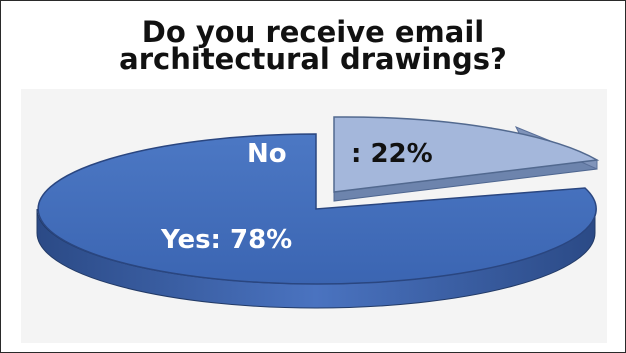 This screenshot has height=353, width=626. I want to click on chart-title-line-2: architectural drawings?, so click(313, 59).